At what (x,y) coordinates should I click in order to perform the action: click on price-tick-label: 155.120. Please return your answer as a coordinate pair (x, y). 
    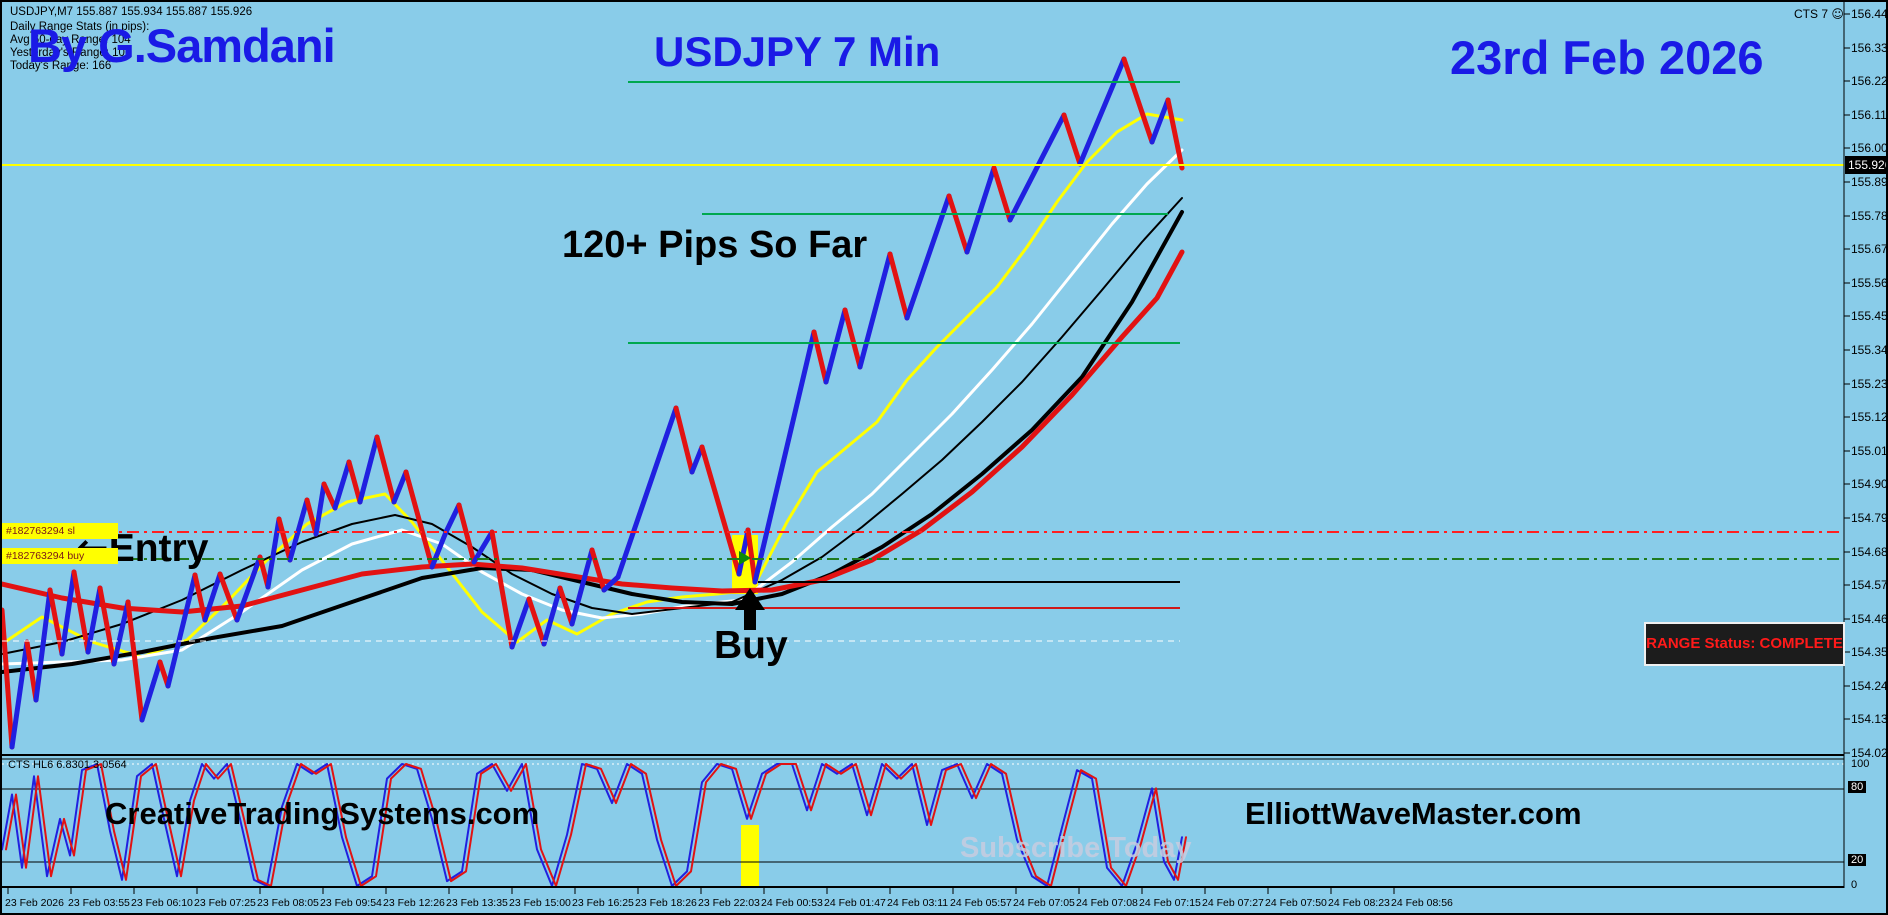
    Looking at the image, I should click on (1869, 417).